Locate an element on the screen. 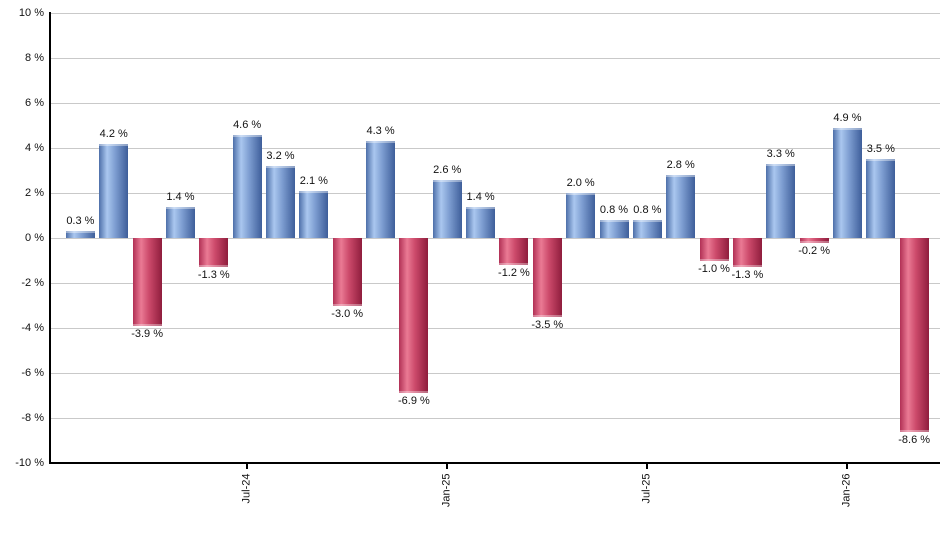  y-axis-tick-label: 4 % is located at coordinates (34, 147).